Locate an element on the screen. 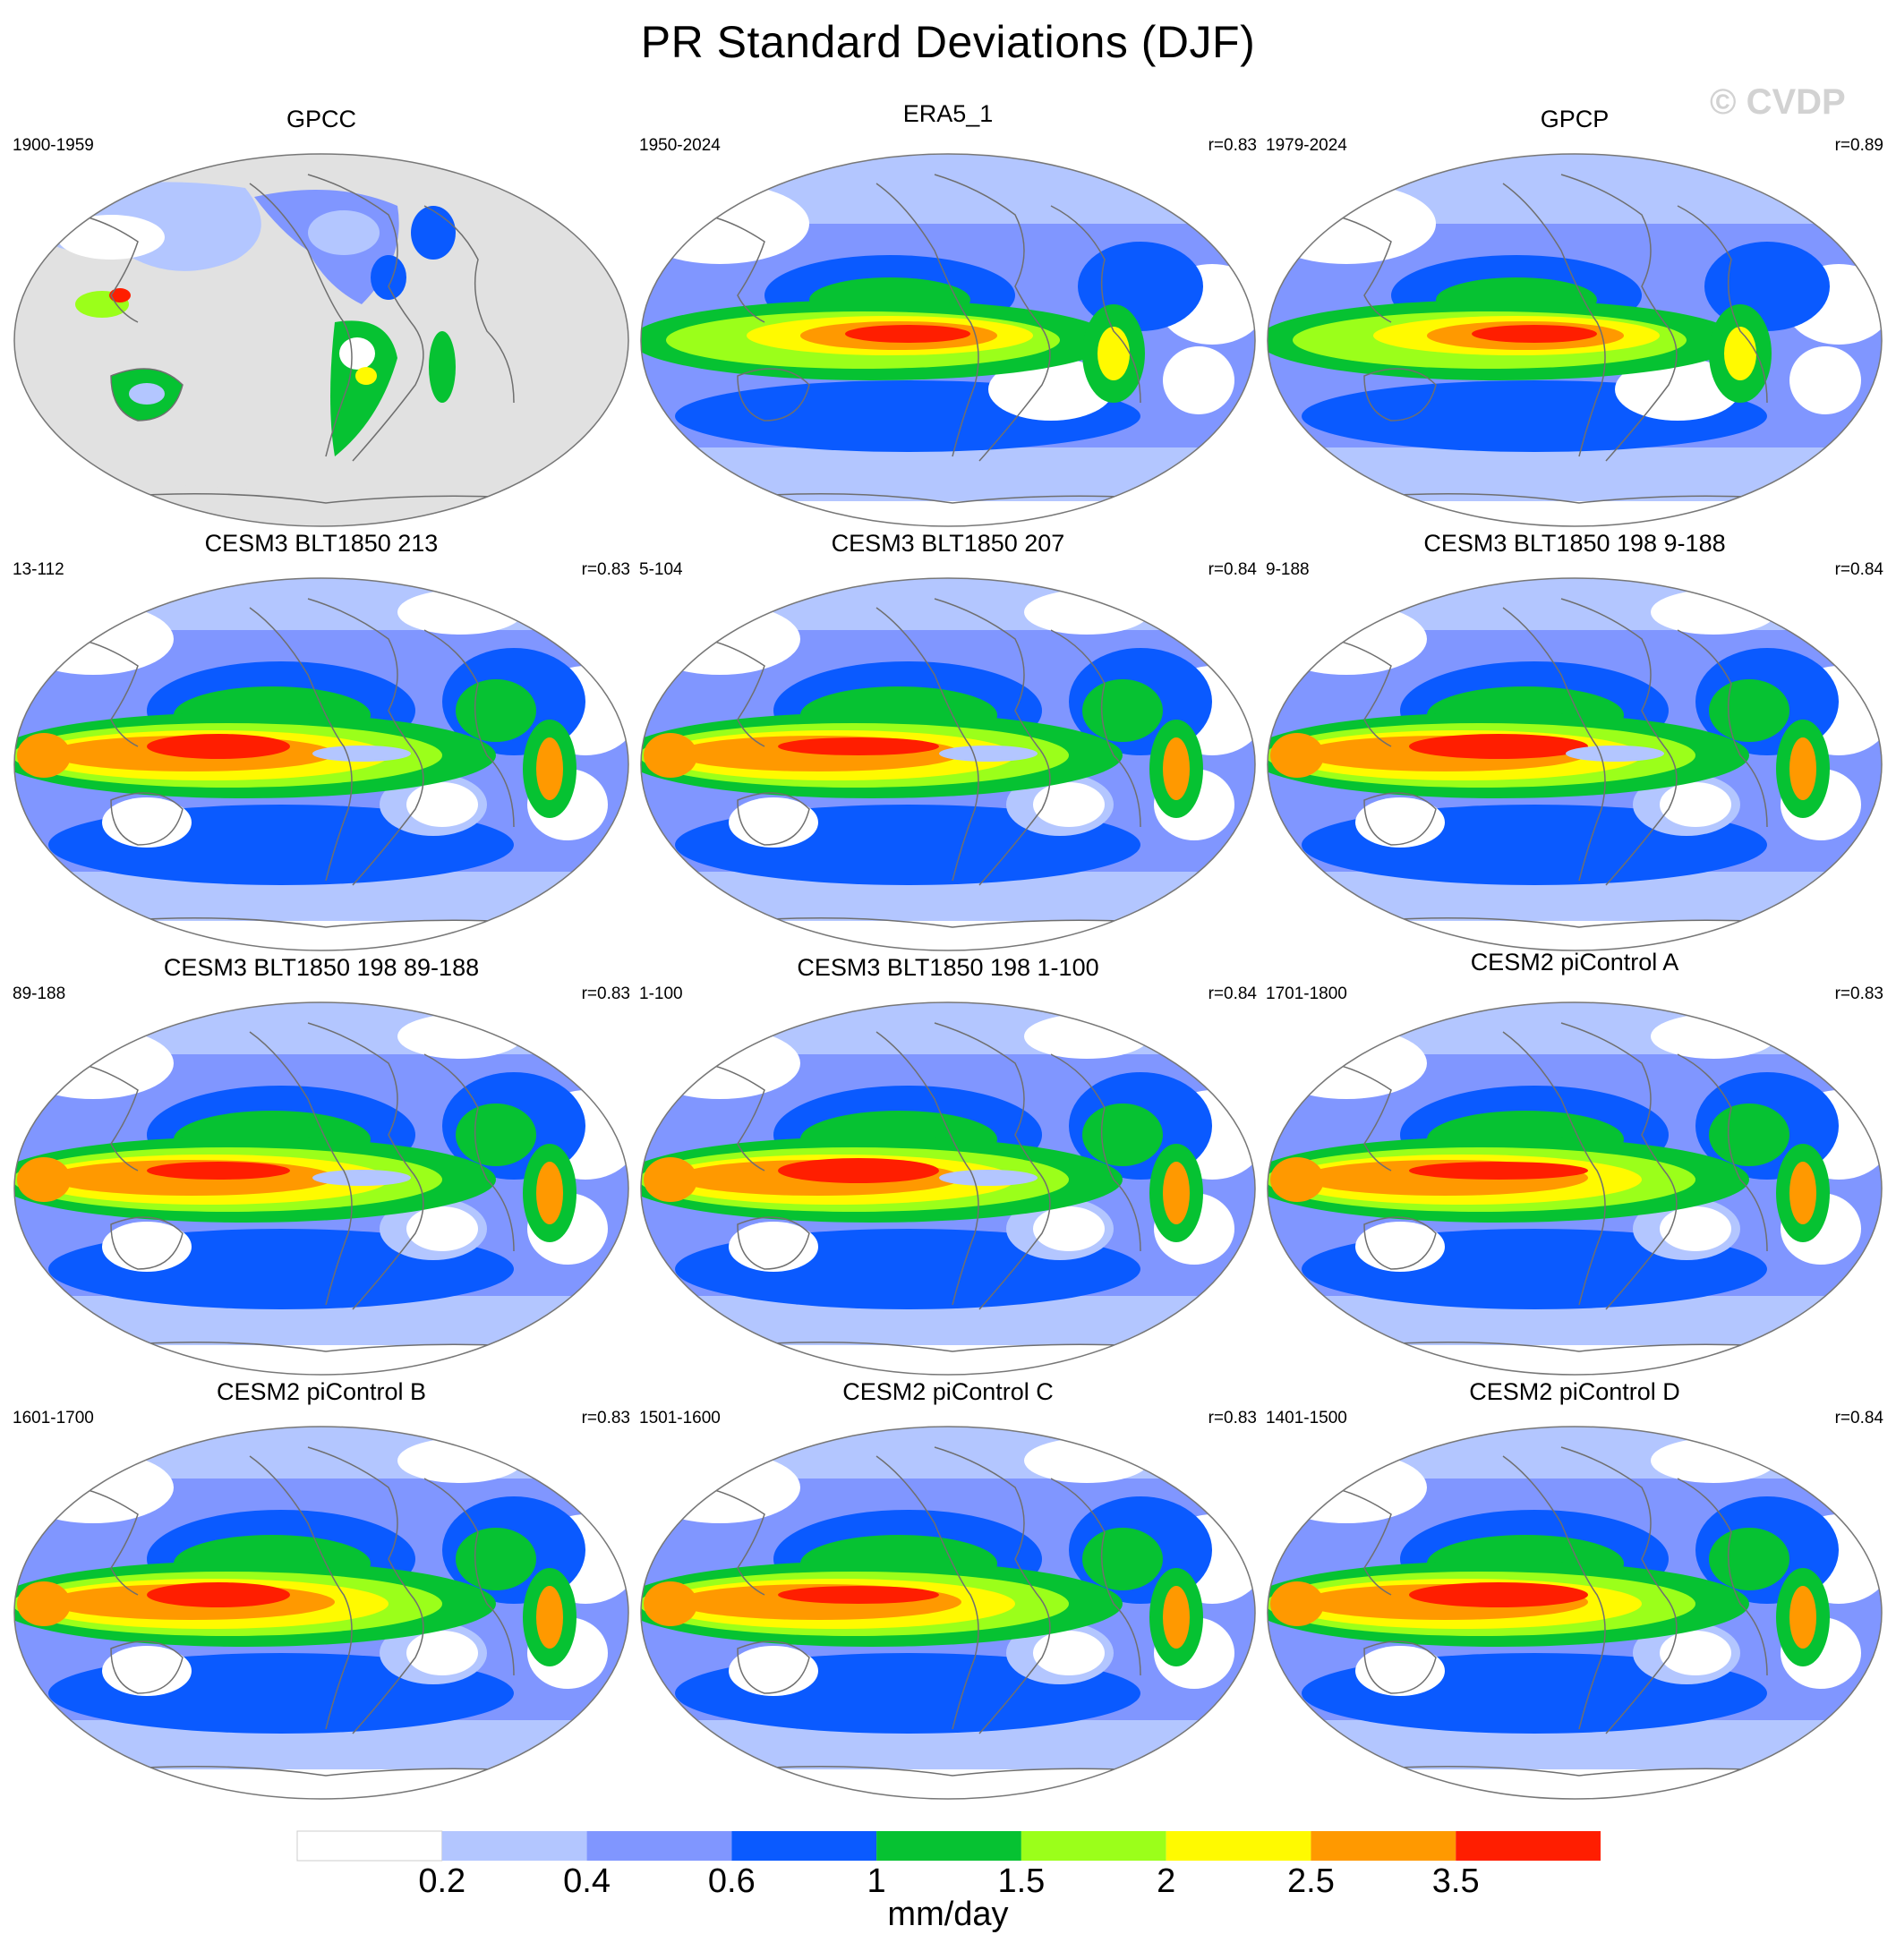 The height and width of the screenshot is (1960, 1896). map-panel-cesm2-a: CESM2 piControl A 1701-1800 r=0.83 is located at coordinates (1574, 1162).